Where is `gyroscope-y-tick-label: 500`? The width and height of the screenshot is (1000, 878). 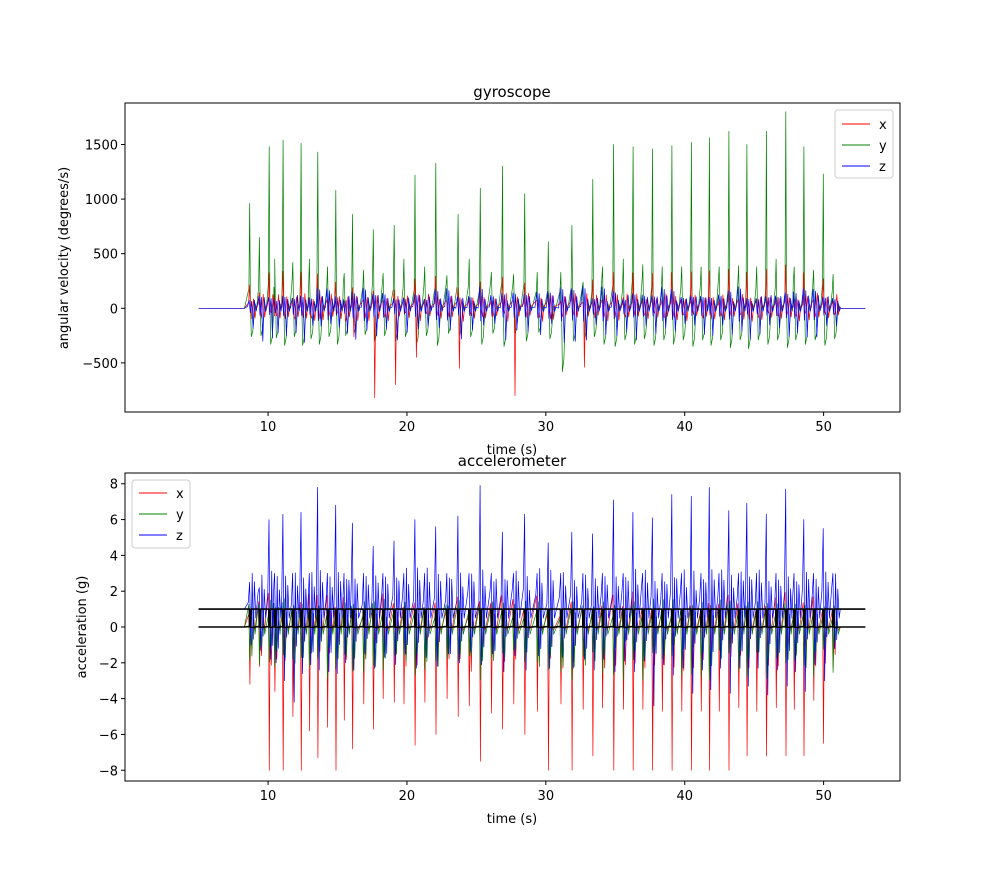
gyroscope-y-tick-label: 500 is located at coordinates (105, 255).